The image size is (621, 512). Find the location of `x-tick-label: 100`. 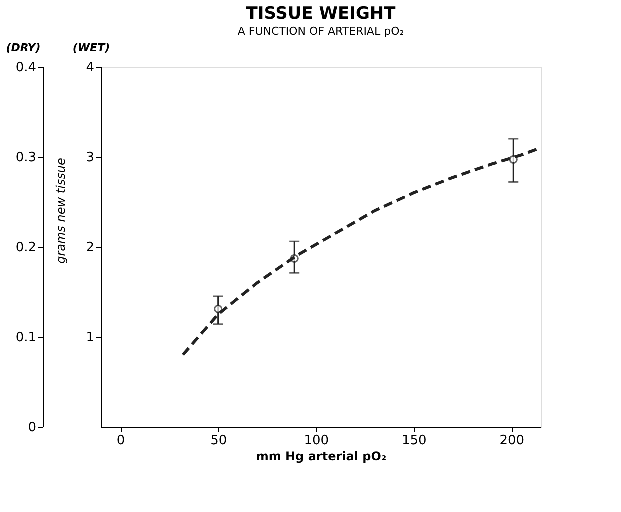

x-tick-label: 100 is located at coordinates (317, 441).